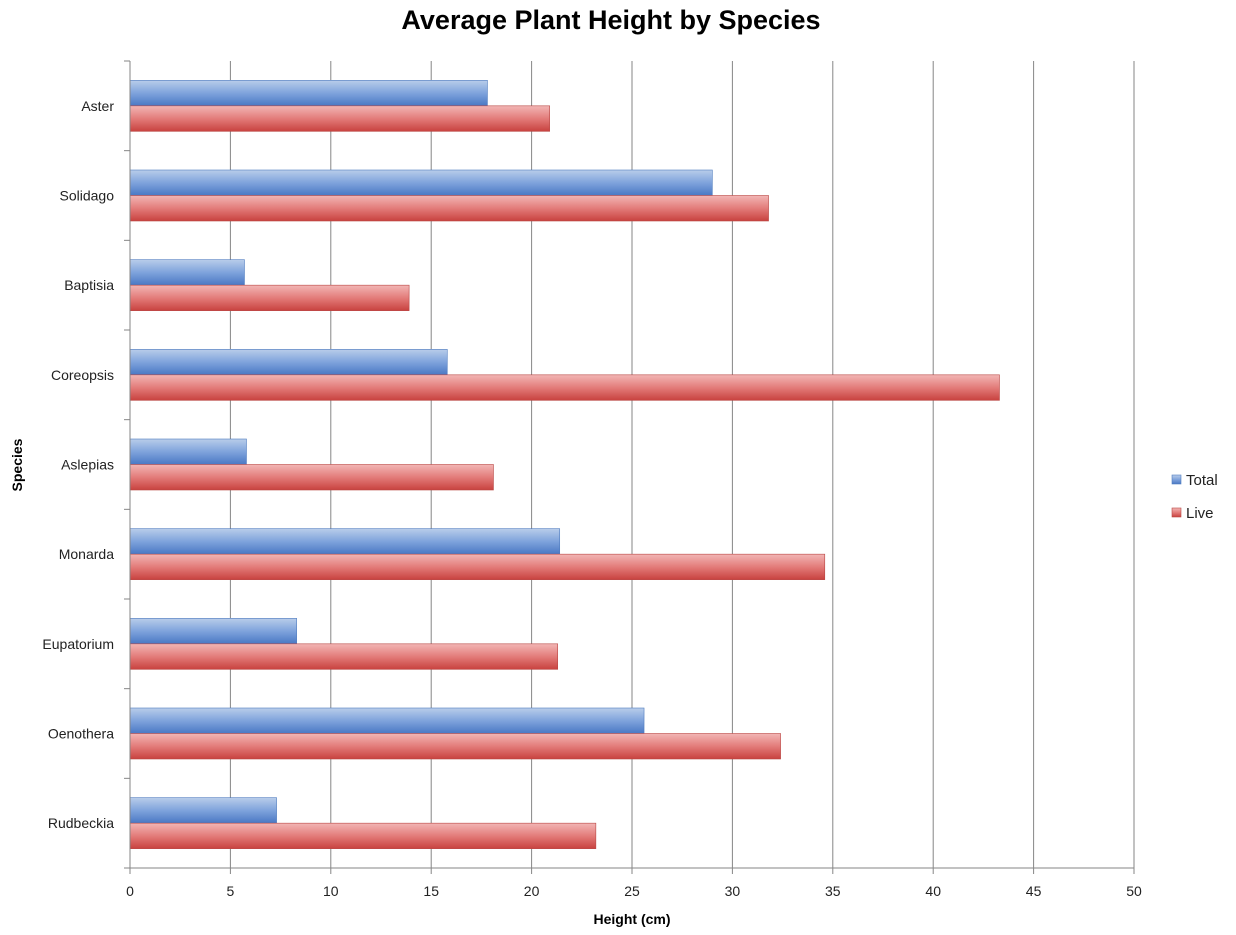 This screenshot has width=1236, height=935. I want to click on legend-swatch-total, so click(1176, 479).